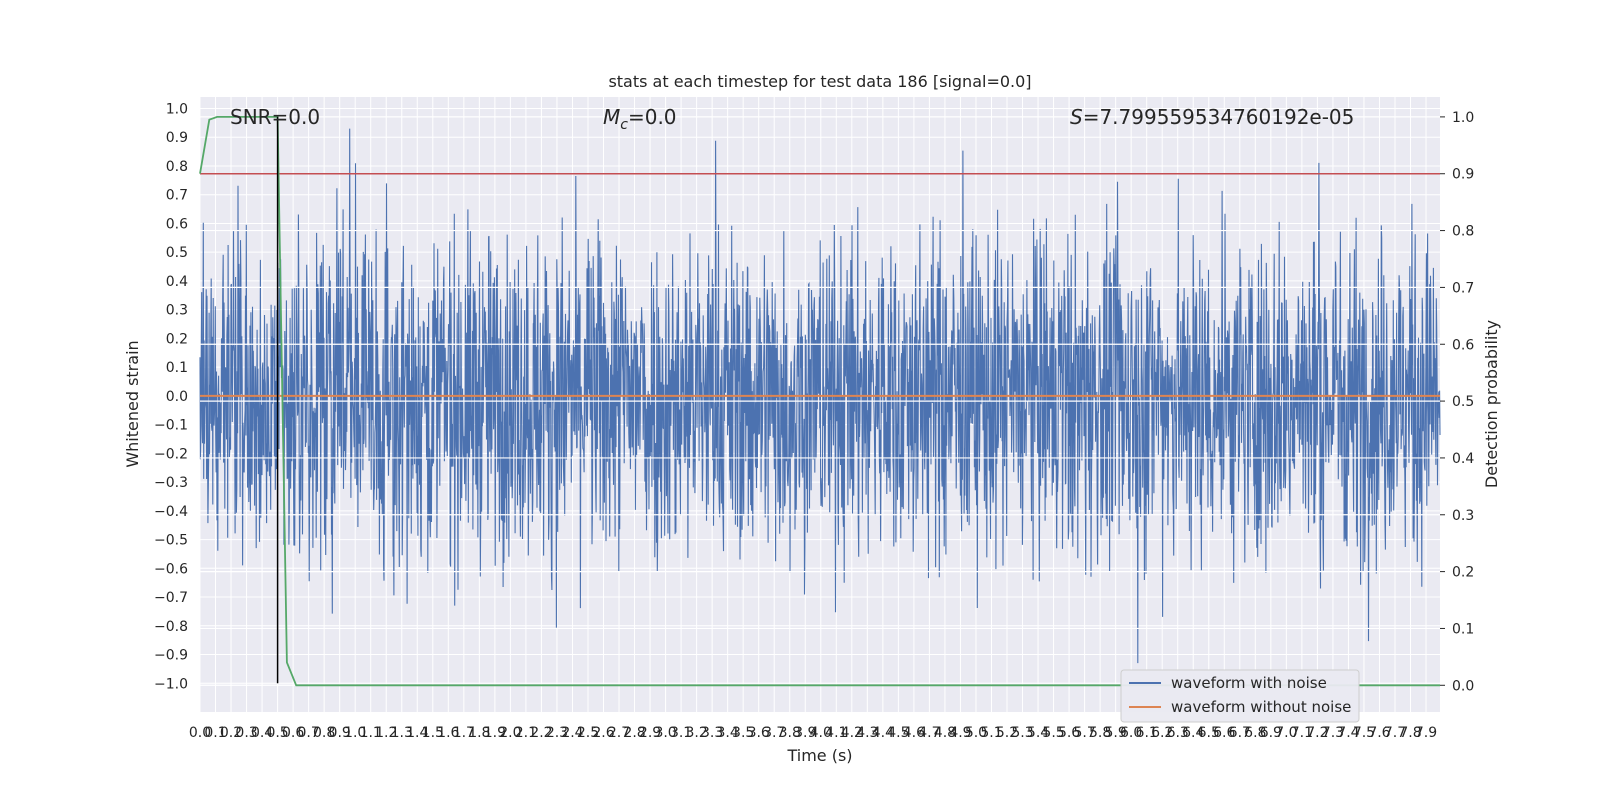 This screenshot has width=1600, height=800. I want to click on legend-label-clean: waveform without noise, so click(1261, 707).